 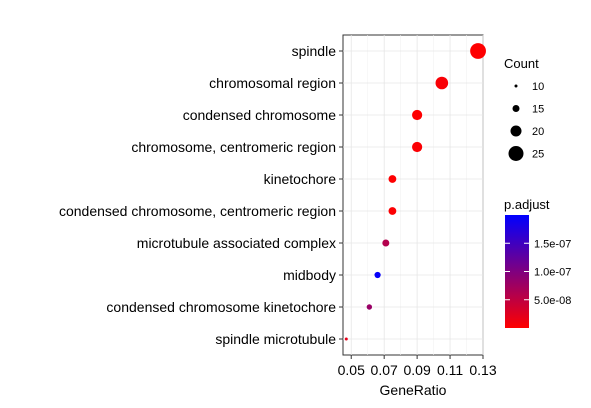 I want to click on x-tick-label: 0.09, so click(x=416, y=370).